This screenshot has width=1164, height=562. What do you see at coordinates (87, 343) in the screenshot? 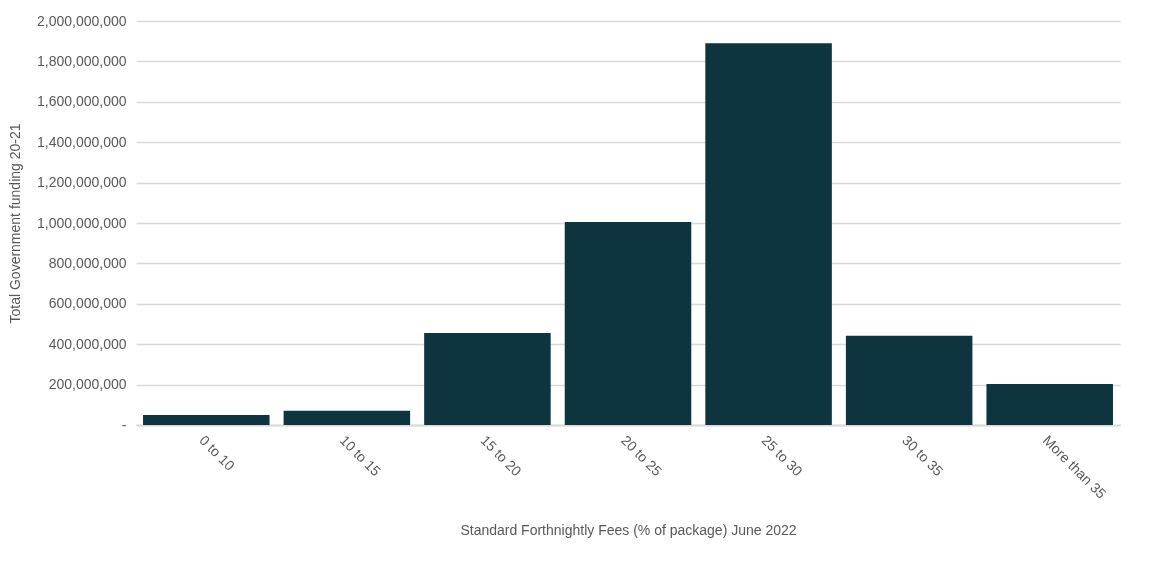
I see `y-tick-label: 400,000,000` at bounding box center [87, 343].